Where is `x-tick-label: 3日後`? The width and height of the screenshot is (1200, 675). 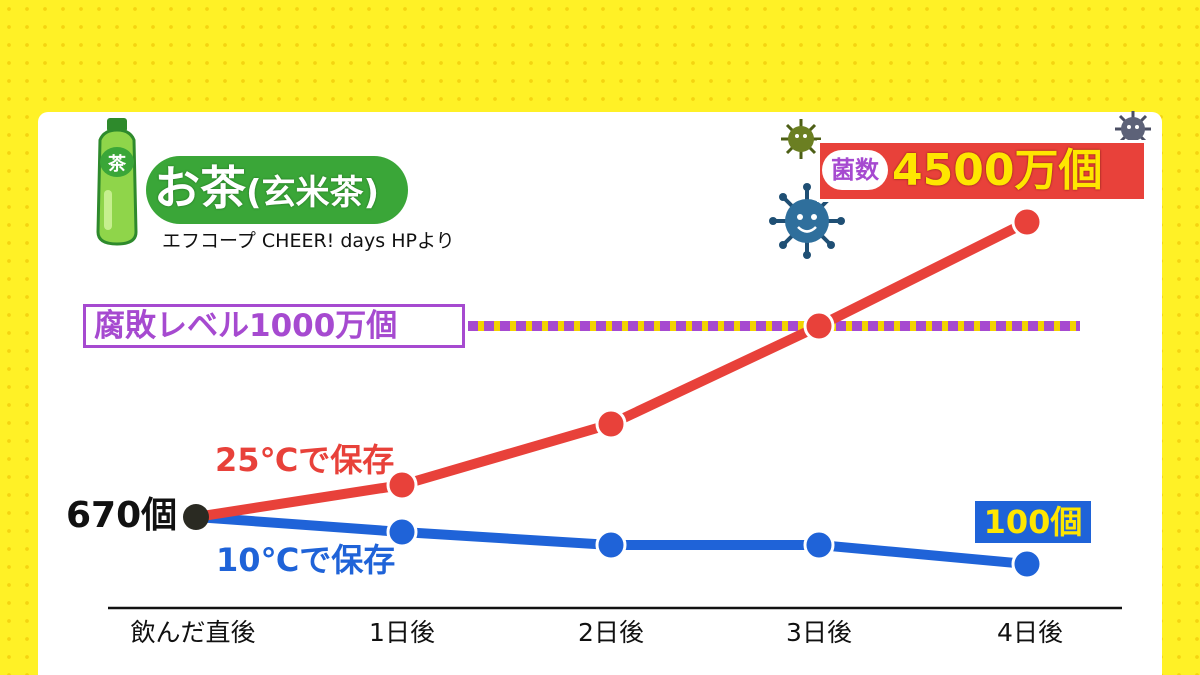
x-tick-label: 3日後 is located at coordinates (819, 632).